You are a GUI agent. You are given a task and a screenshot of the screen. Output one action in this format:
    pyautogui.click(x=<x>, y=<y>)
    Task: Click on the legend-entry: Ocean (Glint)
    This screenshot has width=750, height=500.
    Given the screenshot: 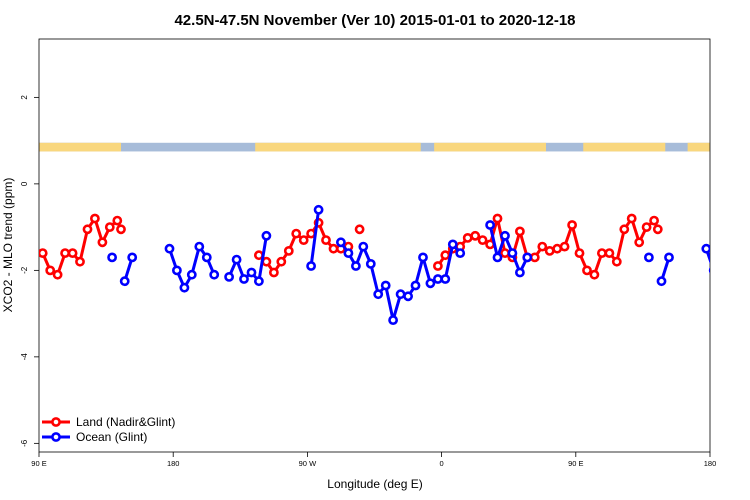 What is the action you would take?
    pyautogui.click(x=94, y=437)
    